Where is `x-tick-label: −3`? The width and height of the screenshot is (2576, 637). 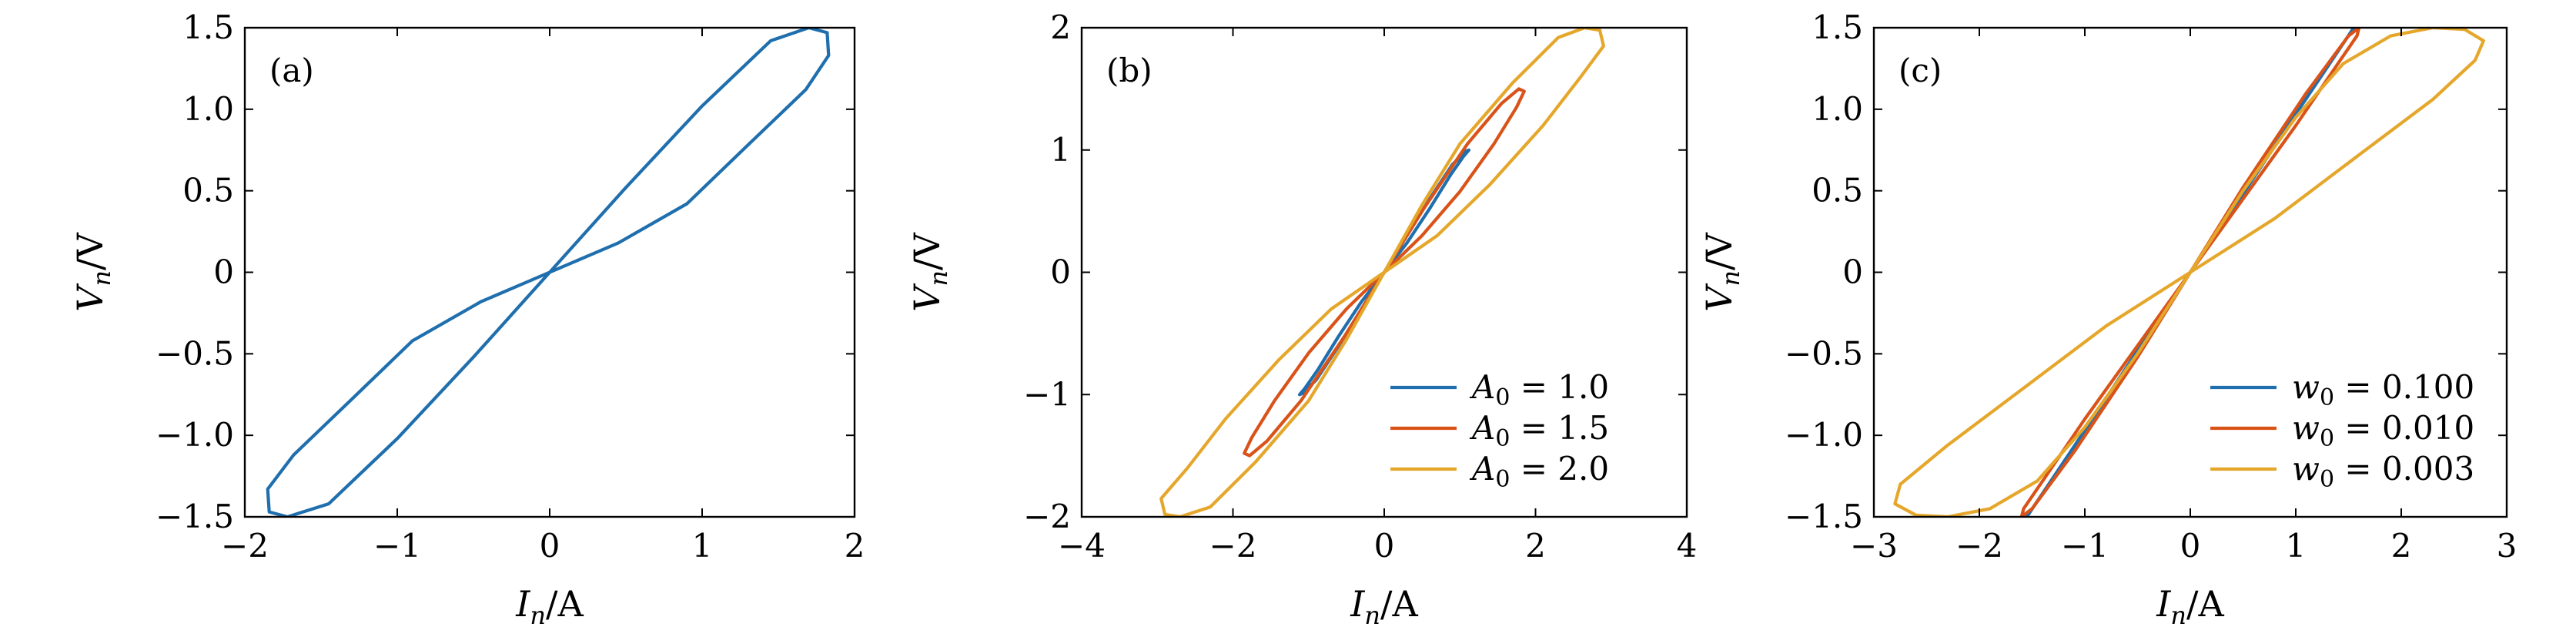
x-tick-label: −3 is located at coordinates (1874, 546).